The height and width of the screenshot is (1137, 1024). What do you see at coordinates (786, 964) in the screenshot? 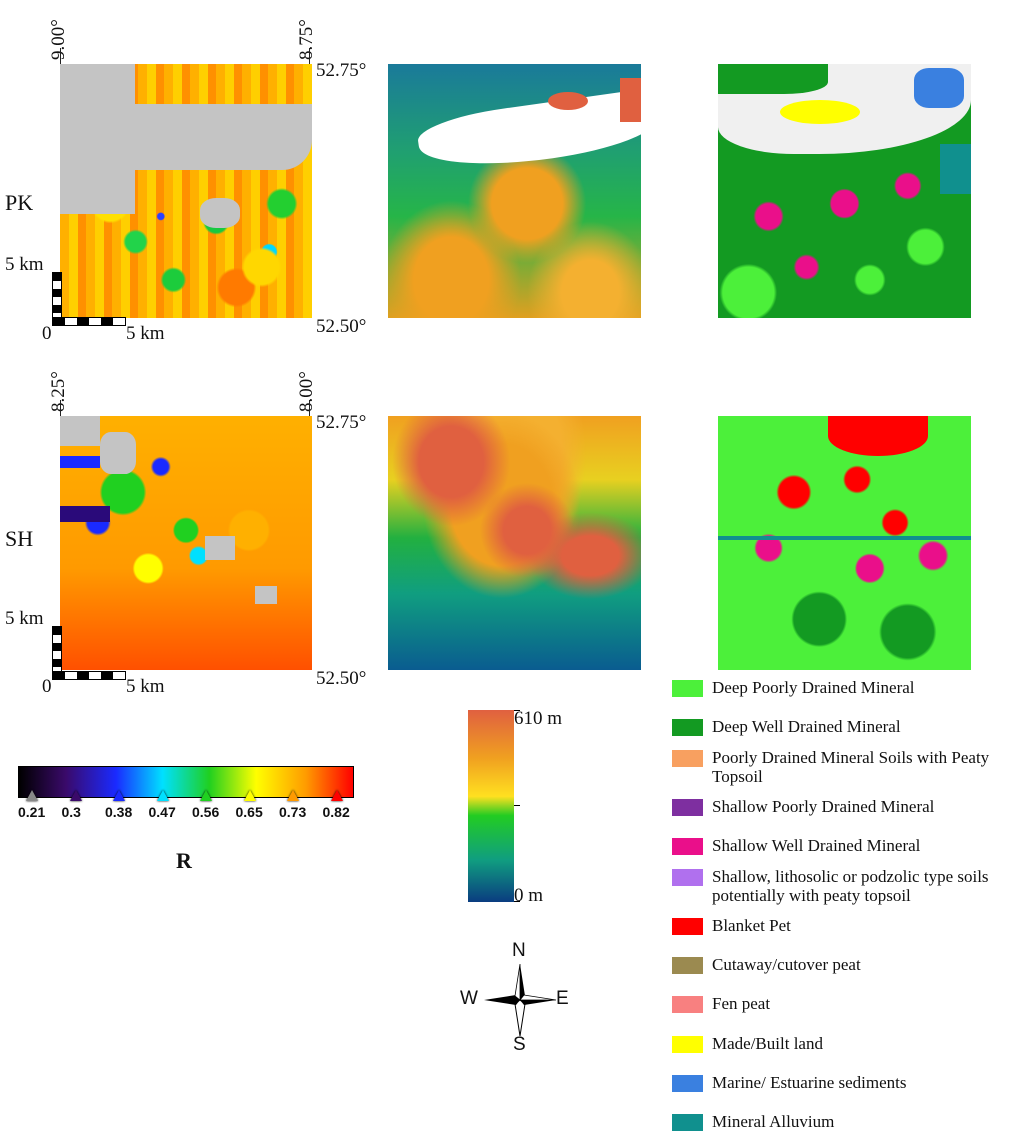
I see `legend-label: Cutaway/cutover peat` at bounding box center [786, 964].